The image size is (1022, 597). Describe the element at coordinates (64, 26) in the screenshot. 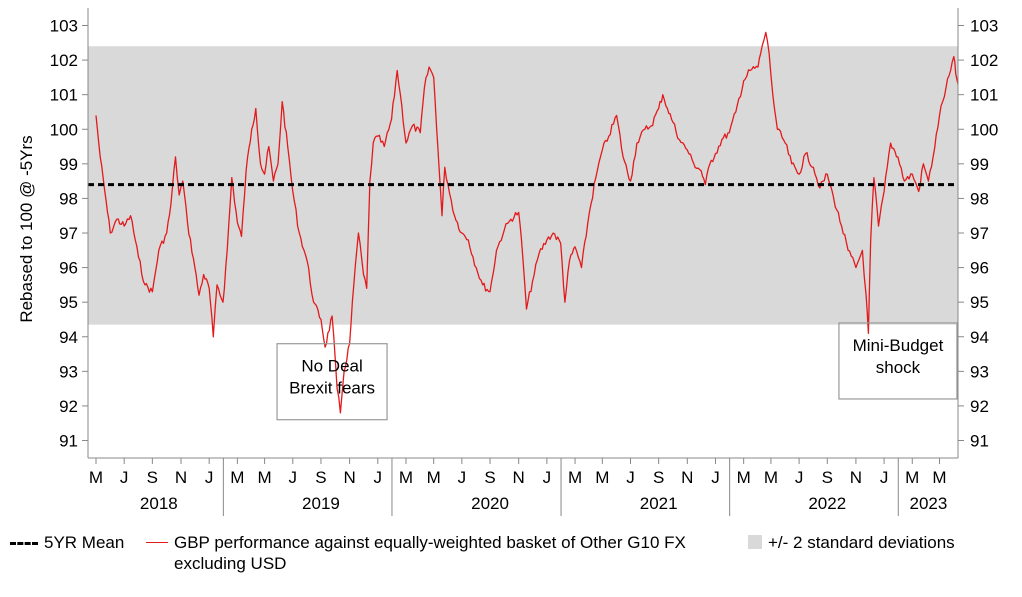

I see `y-tick-label-left: 103` at that location.